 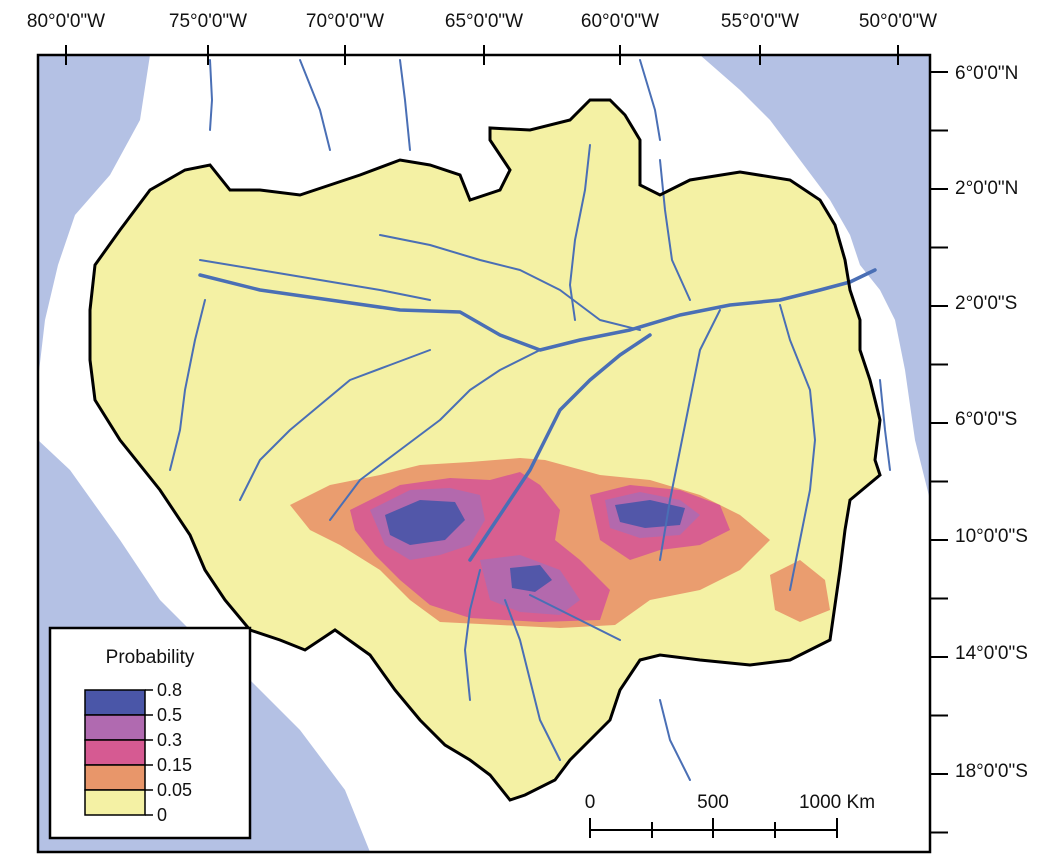 What do you see at coordinates (991, 536) in the screenshot?
I see `right-axis-label: 10°0'0"S` at bounding box center [991, 536].